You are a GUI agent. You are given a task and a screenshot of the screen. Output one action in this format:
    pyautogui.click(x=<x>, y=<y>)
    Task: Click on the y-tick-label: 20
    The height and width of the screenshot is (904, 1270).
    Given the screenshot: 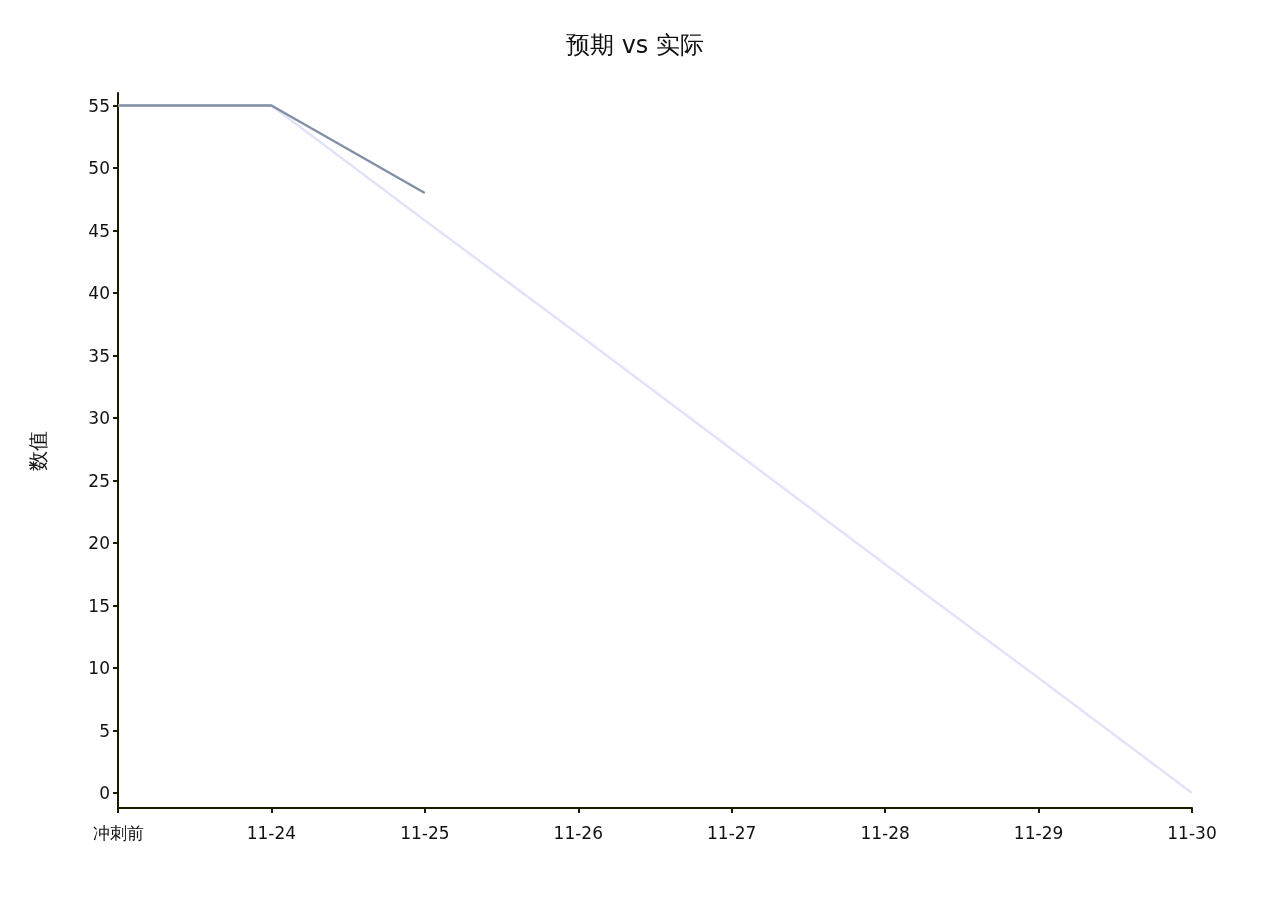 What is the action you would take?
    pyautogui.click(x=99, y=543)
    